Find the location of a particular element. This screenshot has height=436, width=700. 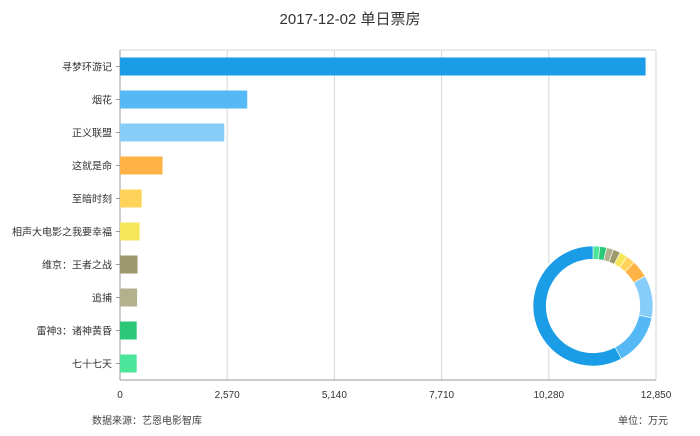

unit-note: 单位：万元 is located at coordinates (643, 421).